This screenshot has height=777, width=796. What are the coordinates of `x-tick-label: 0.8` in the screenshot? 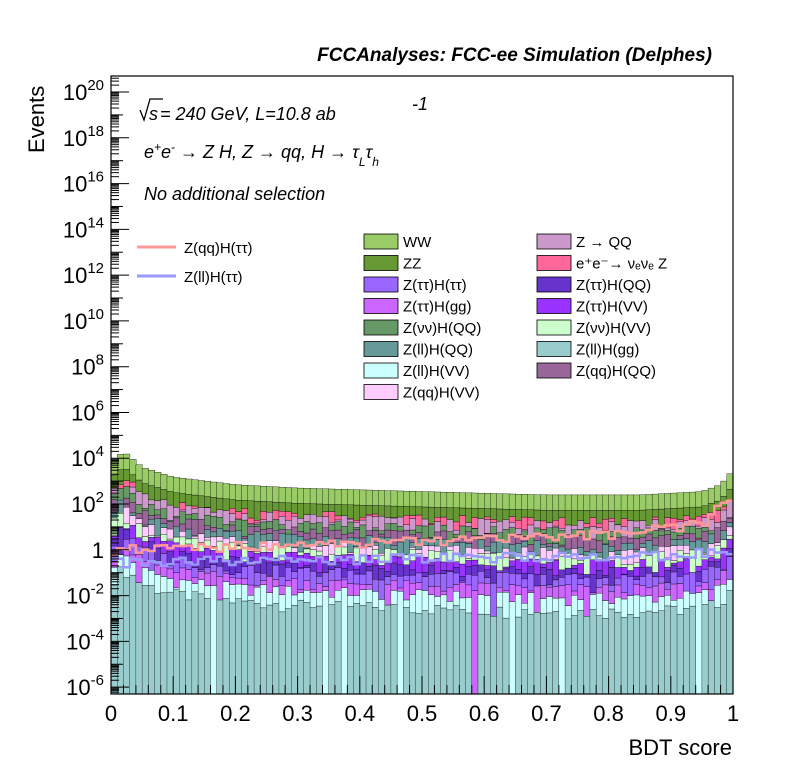 It's located at (608, 713).